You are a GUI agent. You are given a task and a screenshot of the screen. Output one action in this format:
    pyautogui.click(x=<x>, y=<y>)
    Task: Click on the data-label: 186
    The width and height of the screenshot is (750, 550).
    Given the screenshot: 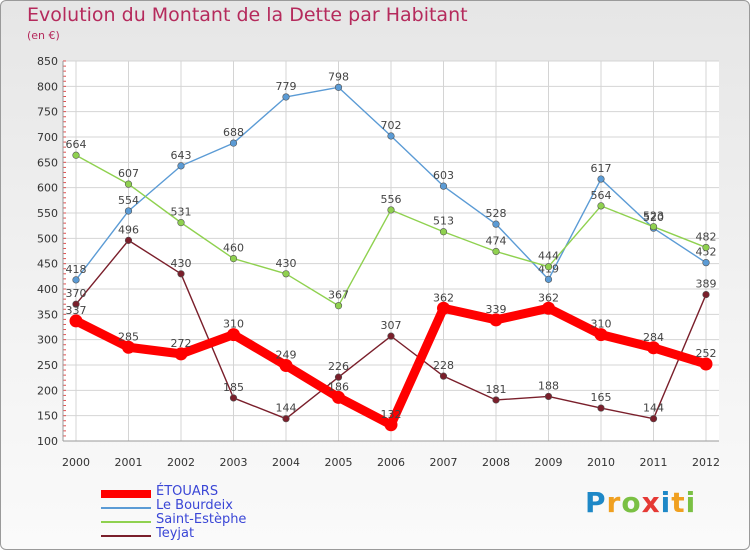 What is the action you would take?
    pyautogui.click(x=338, y=386)
    